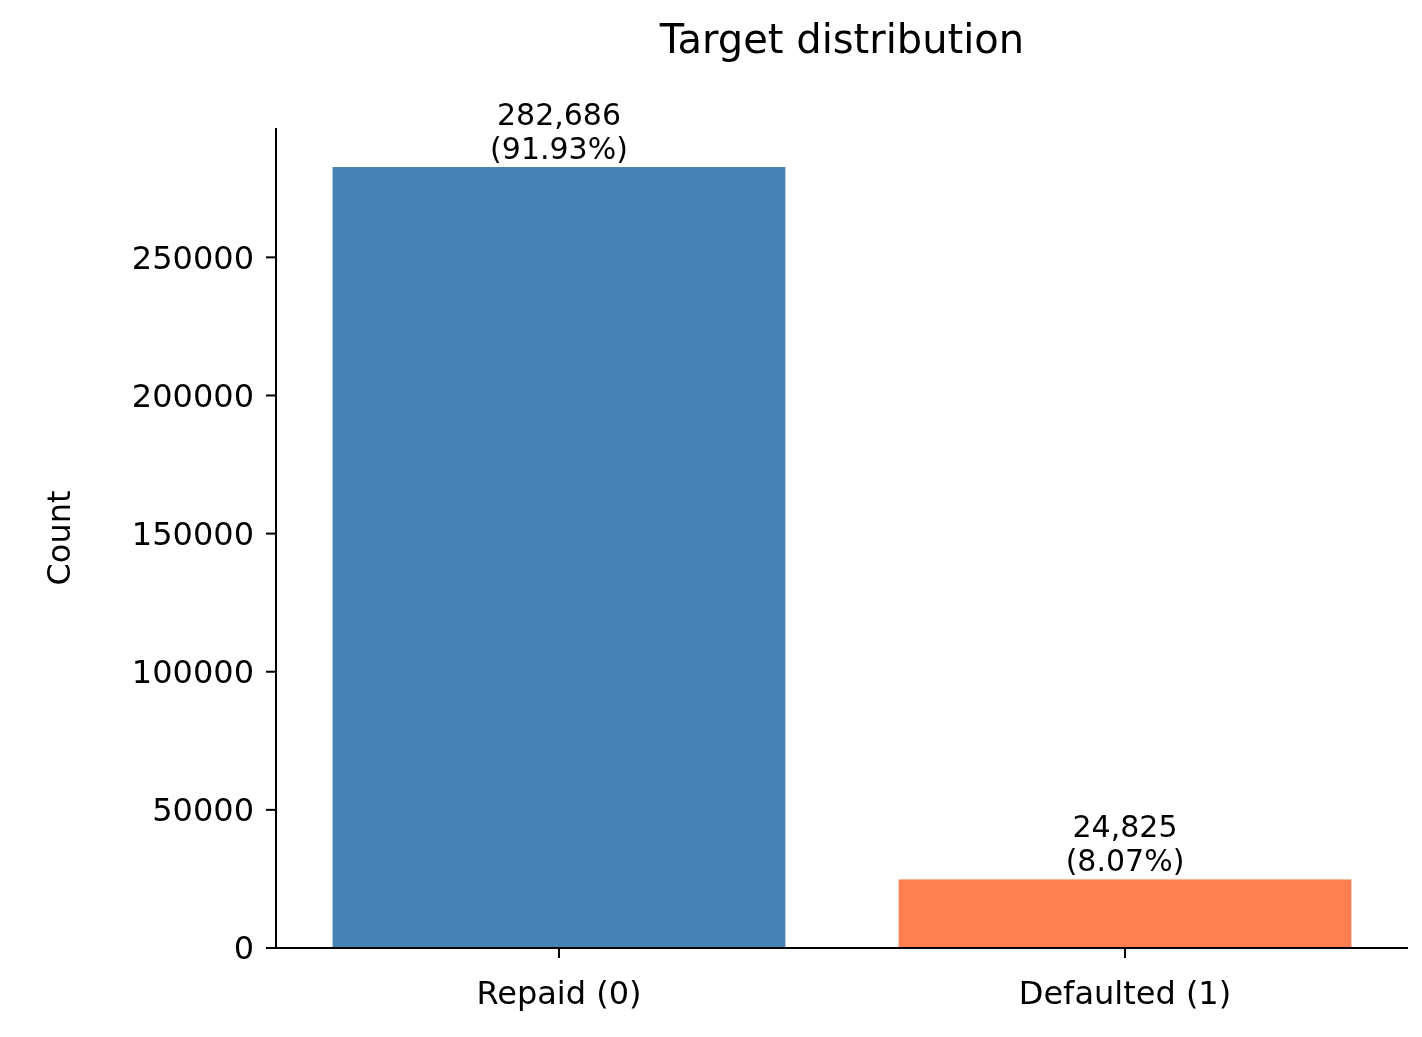 This screenshot has width=1422, height=1037. I want to click on x-tick-label: Defaulted (1), so click(1125, 993).